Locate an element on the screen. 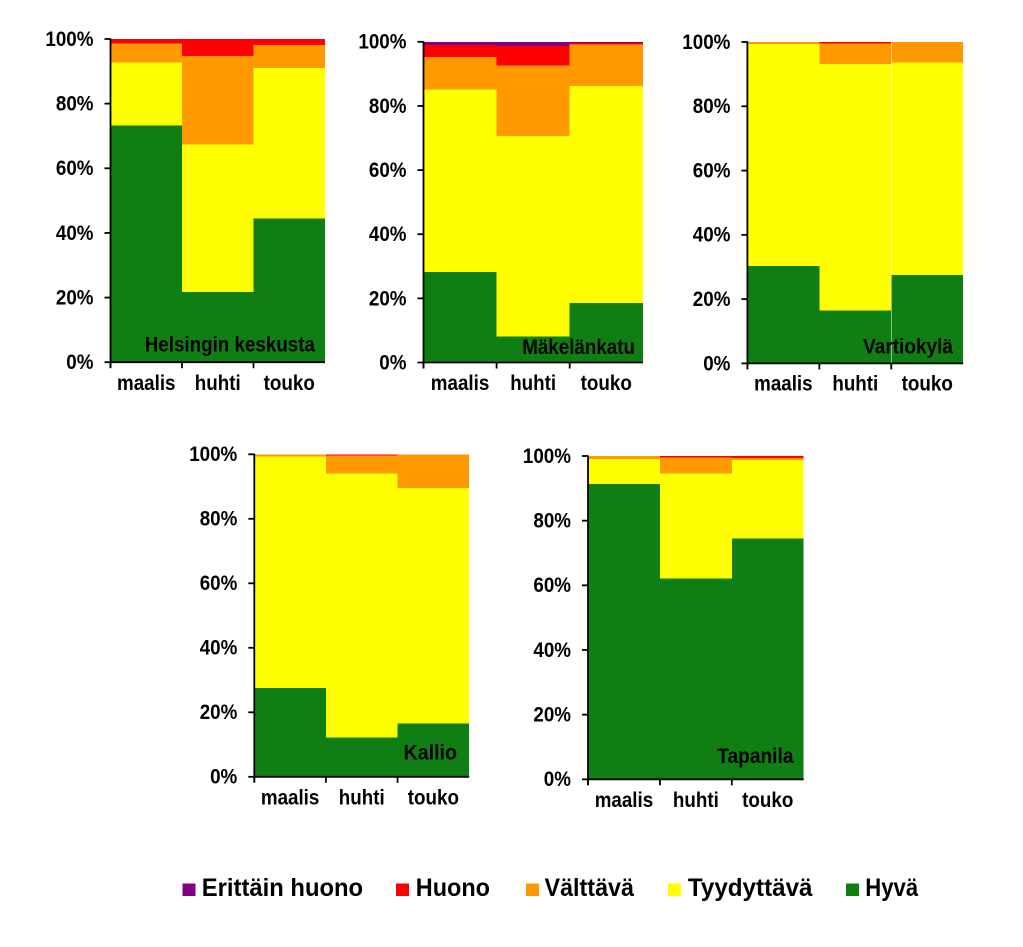 The width and height of the screenshot is (1023, 947). svg-text: Tyydyttävä is located at coordinates (750, 888).